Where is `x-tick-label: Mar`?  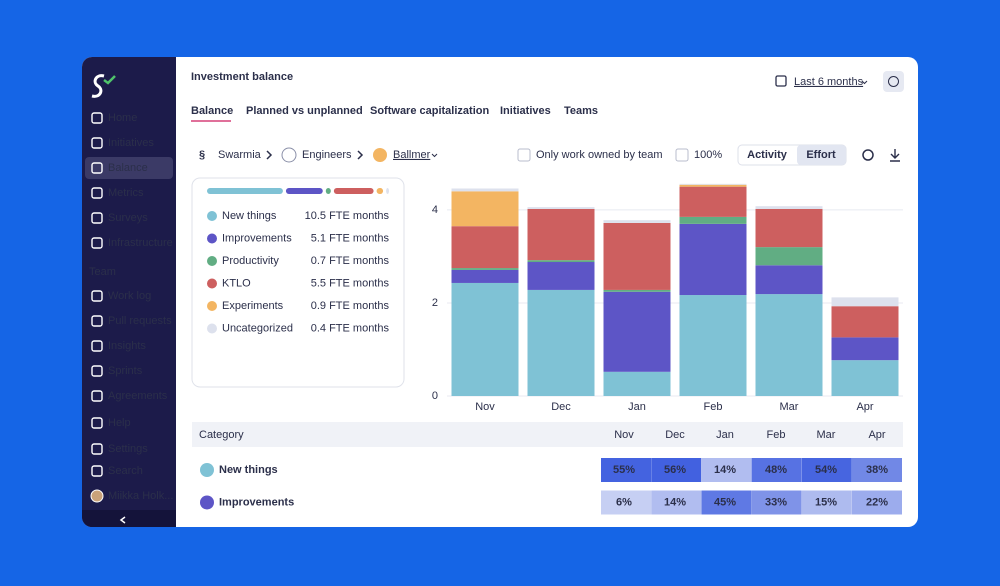
x-tick-label: Mar is located at coordinates (789, 407).